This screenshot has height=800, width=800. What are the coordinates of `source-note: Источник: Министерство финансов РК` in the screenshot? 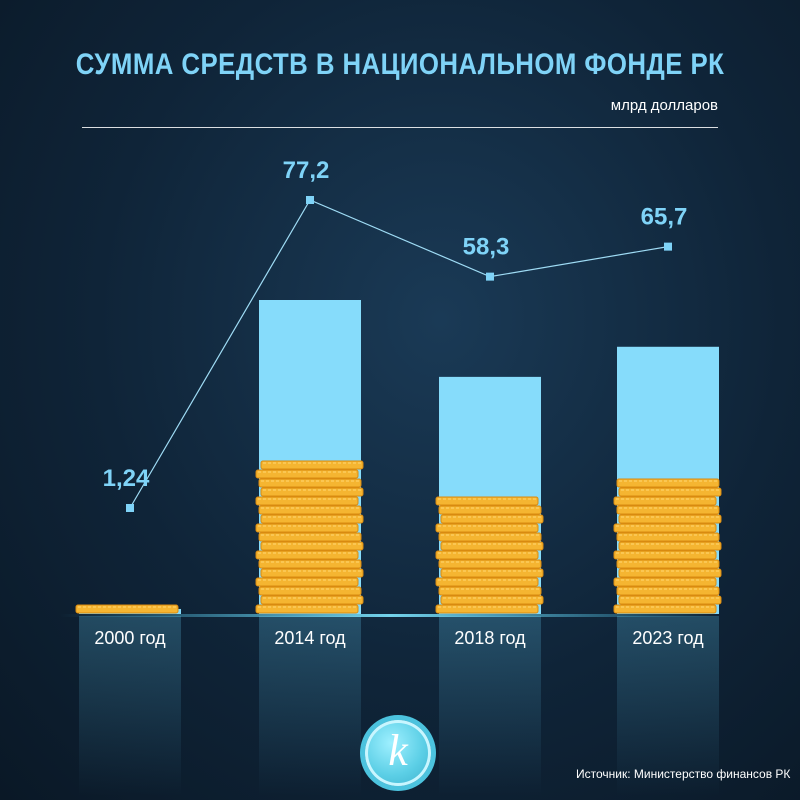 It's located at (683, 774).